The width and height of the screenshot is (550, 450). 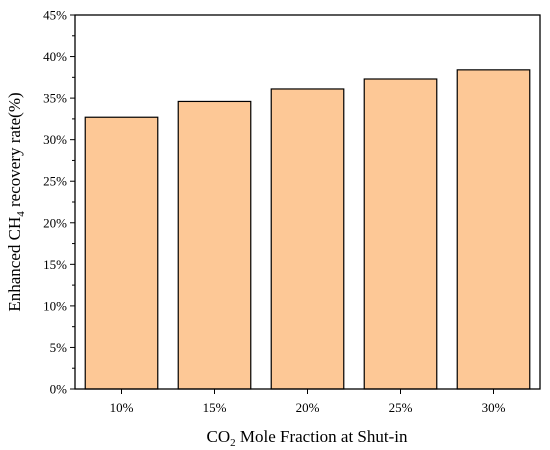 What do you see at coordinates (55, 139) in the screenshot?
I see `y-tick-label-6: 30%` at bounding box center [55, 139].